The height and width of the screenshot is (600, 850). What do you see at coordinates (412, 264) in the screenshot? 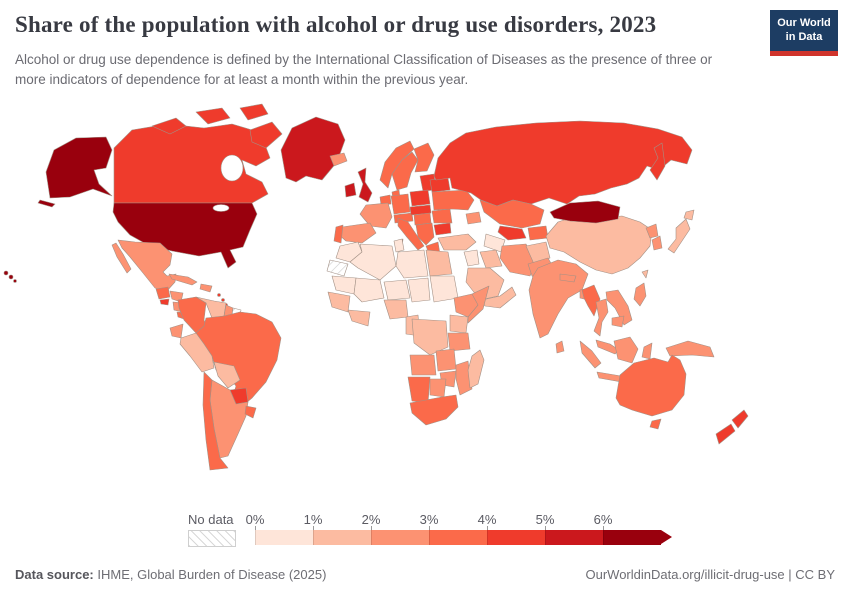
I see `country-libya` at bounding box center [412, 264].